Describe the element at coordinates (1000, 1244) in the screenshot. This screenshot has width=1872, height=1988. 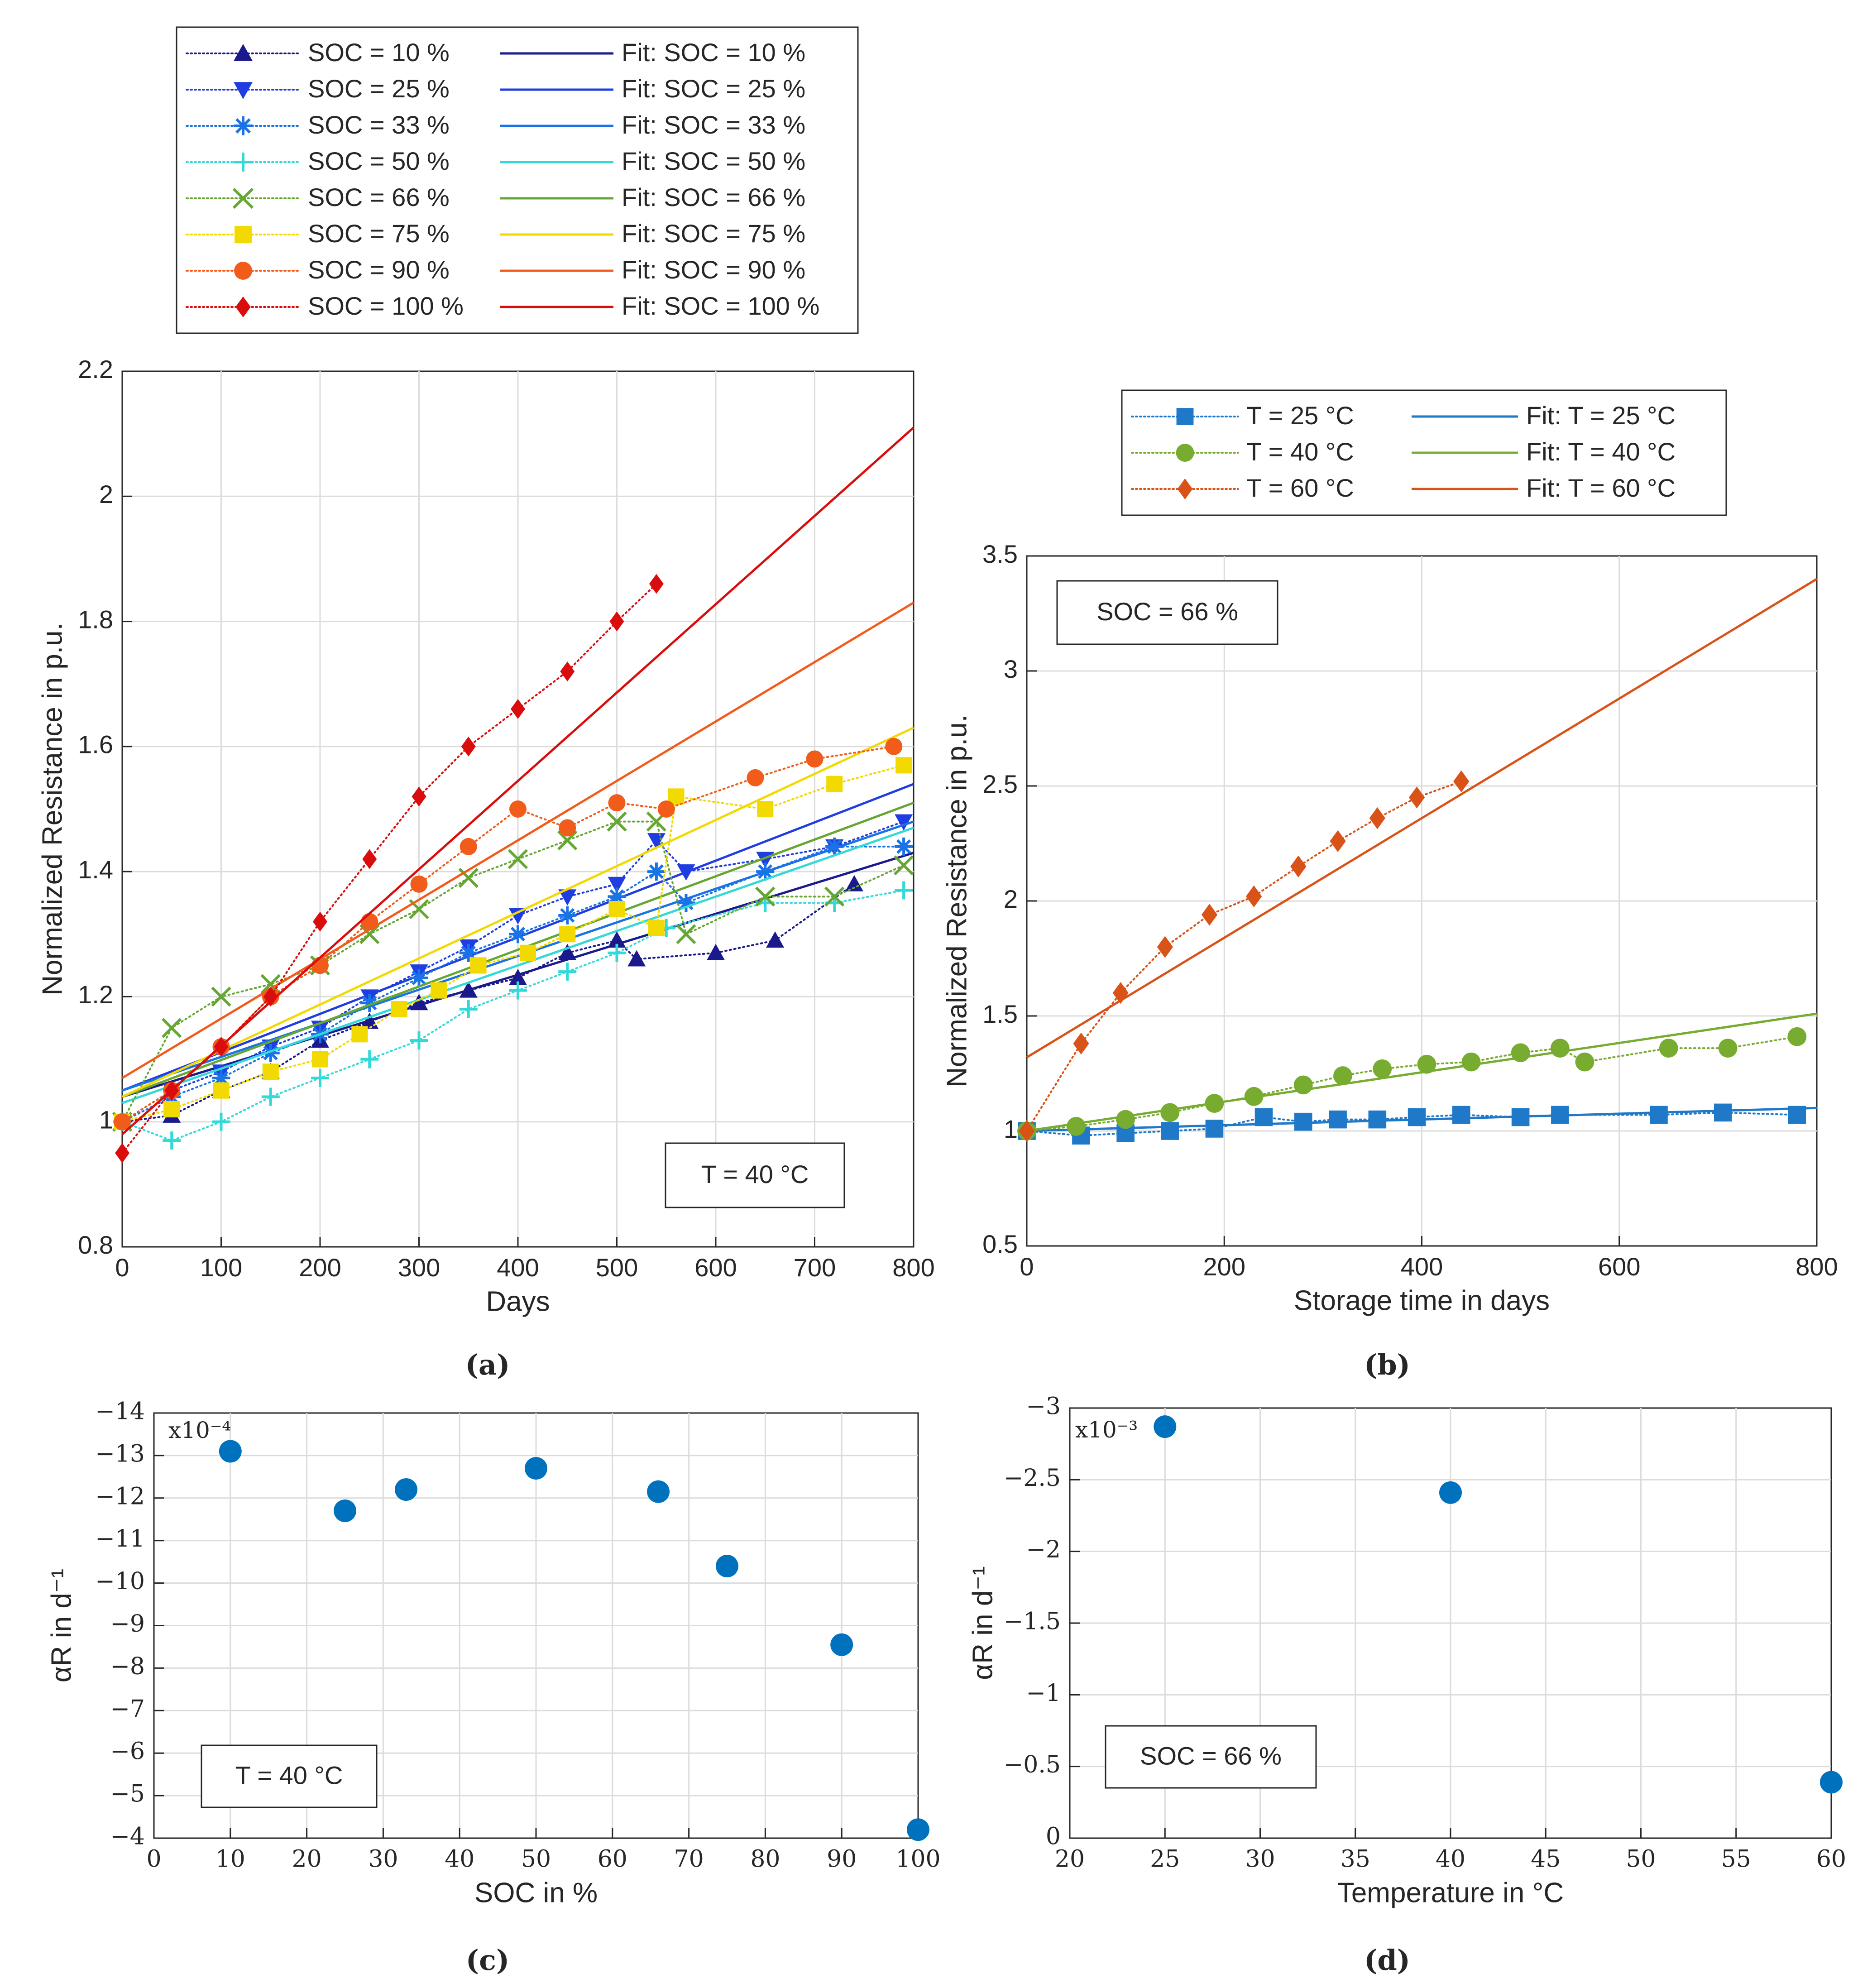
I see `y-tick-label: 0.5` at that location.